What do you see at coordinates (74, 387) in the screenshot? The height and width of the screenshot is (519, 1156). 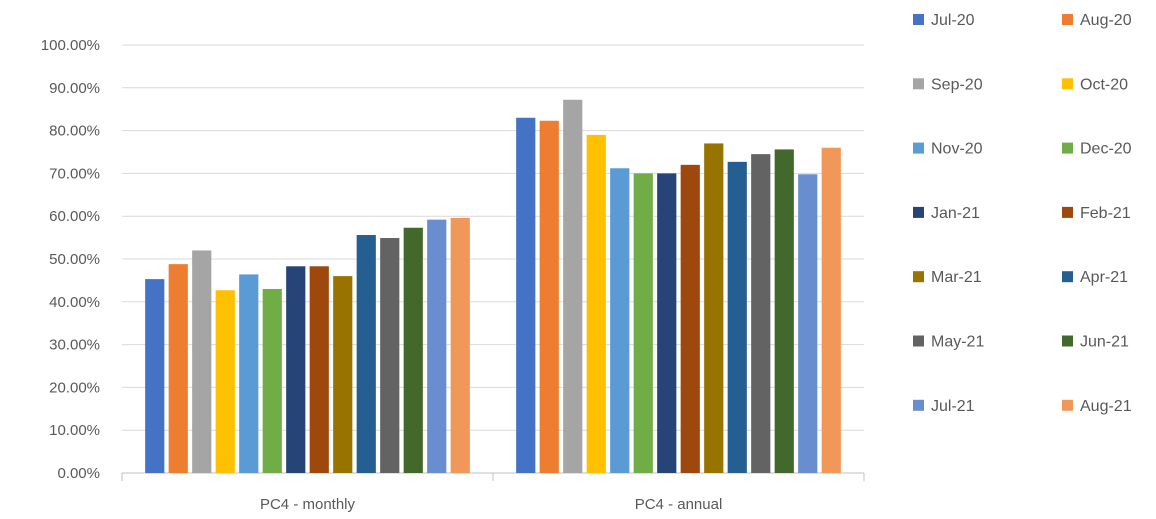 I see `y-tick-label: 20.00%` at bounding box center [74, 387].